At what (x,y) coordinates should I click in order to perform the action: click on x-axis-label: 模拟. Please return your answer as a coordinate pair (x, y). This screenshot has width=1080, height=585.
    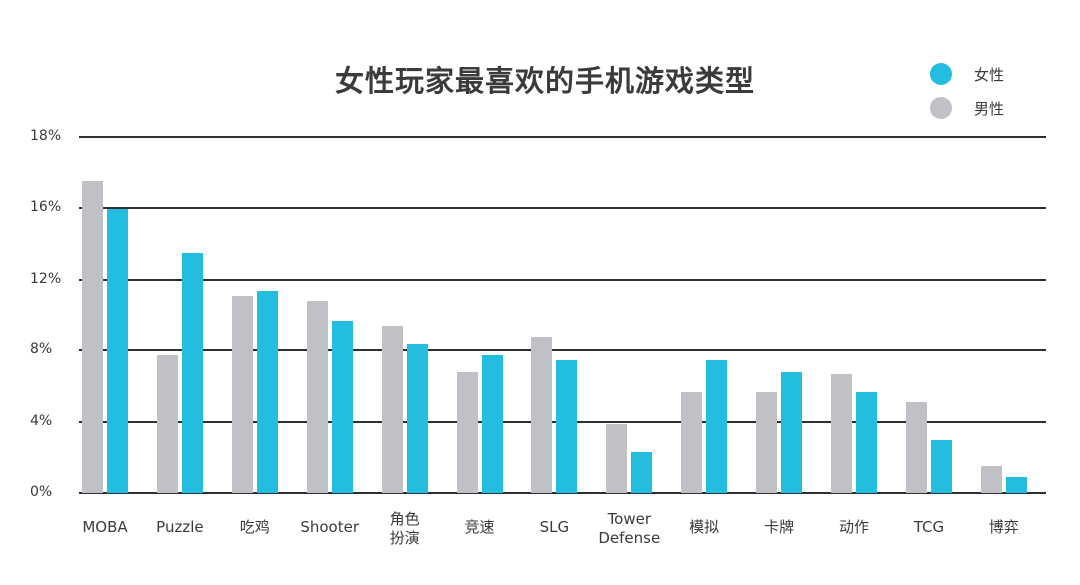
    Looking at the image, I should click on (704, 527).